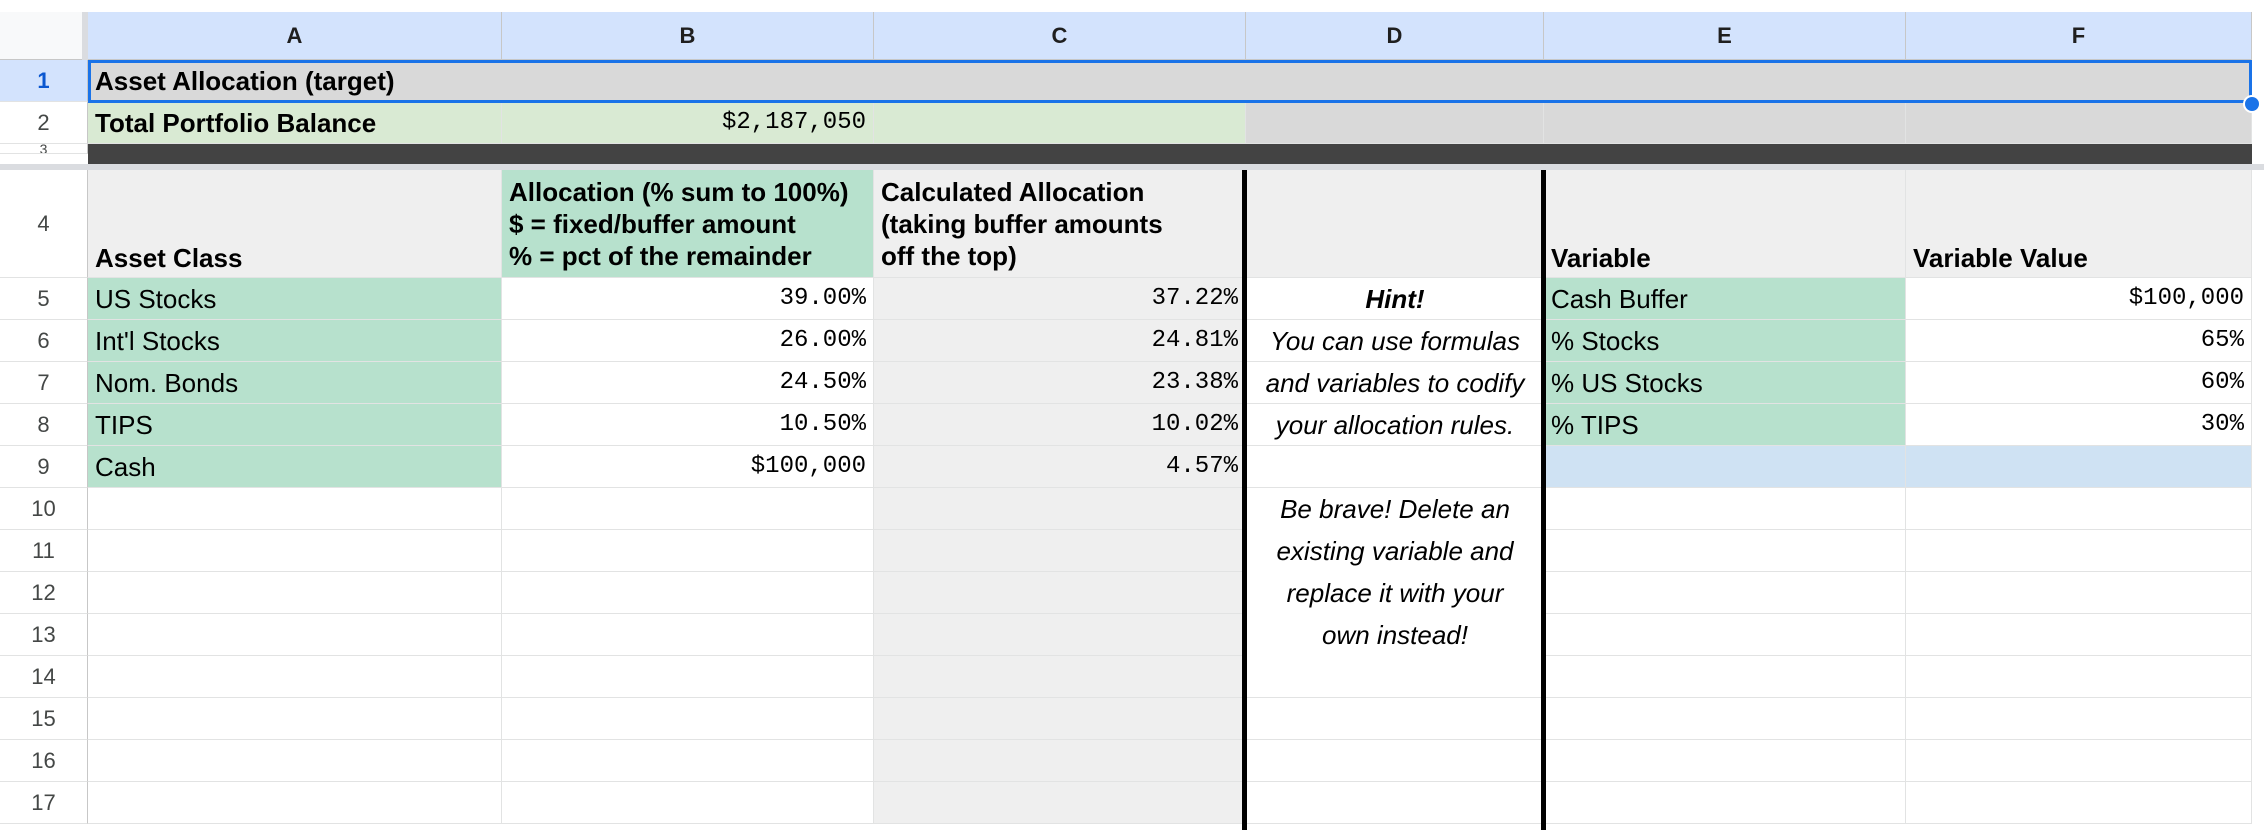 Image resolution: width=2264 pixels, height=830 pixels. I want to click on cell-f2, so click(2079, 123).